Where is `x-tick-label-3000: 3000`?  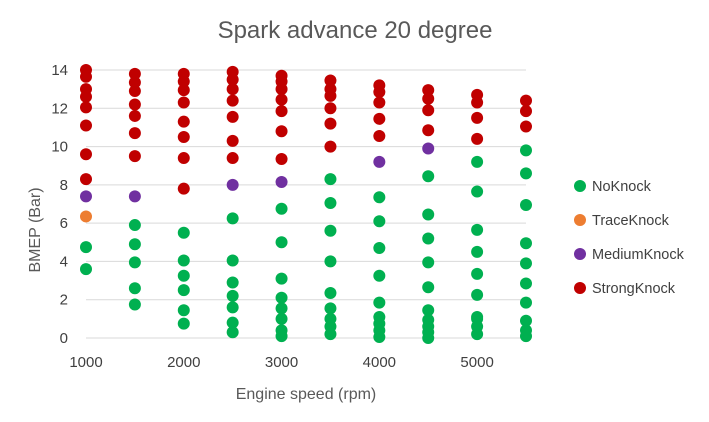
x-tick-label-3000: 3000 is located at coordinates (281, 362).